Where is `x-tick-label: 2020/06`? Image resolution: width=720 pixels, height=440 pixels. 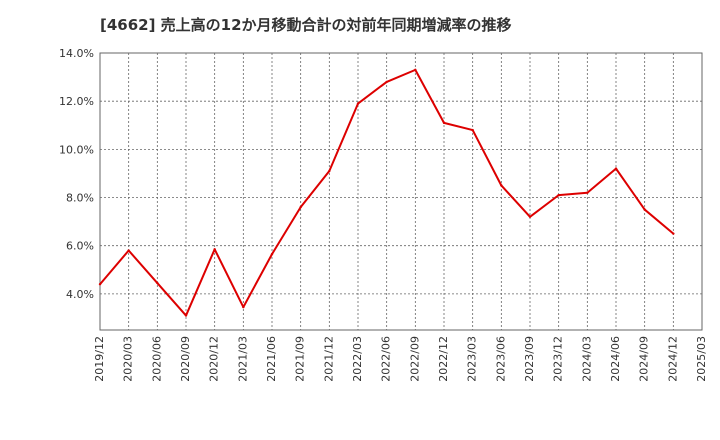
x-tick-label: 2020/06 is located at coordinates (156, 359).